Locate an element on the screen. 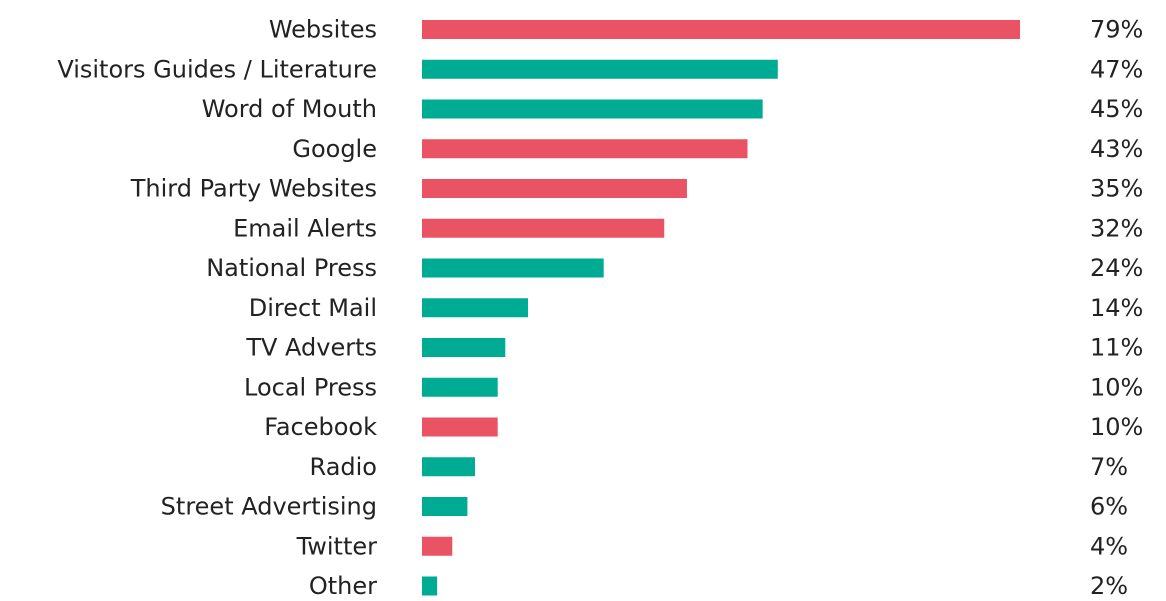 The height and width of the screenshot is (601, 1166). bar-street-advertising is located at coordinates (445, 506).